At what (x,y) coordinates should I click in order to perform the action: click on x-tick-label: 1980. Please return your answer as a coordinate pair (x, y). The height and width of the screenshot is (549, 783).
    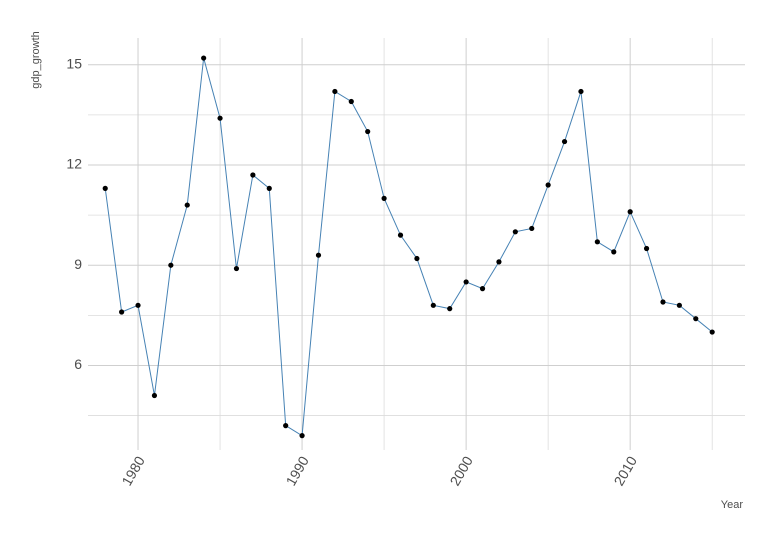
    Looking at the image, I should click on (133, 470).